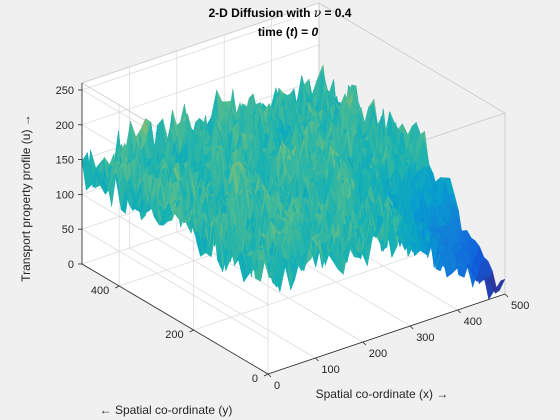  I want to click on z-tick-label: 100, so click(65, 195).